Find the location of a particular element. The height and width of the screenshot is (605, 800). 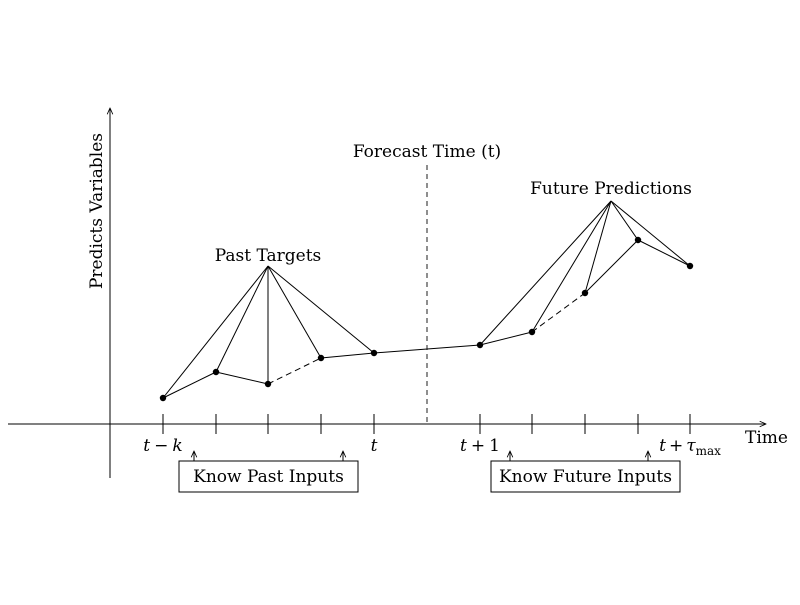

tick-label-t: t is located at coordinates (374, 446).